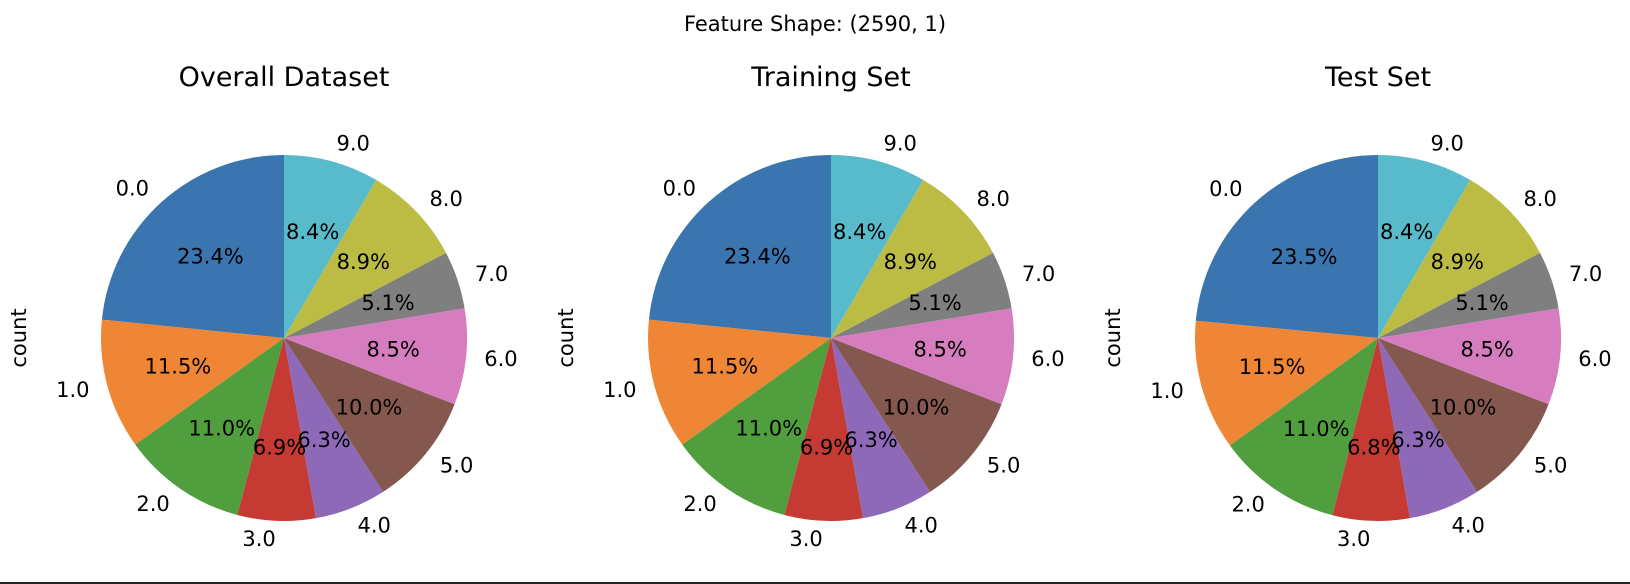 This screenshot has width=1630, height=584. I want to click on slice-percent-label: 6.8%, so click(1373, 448).